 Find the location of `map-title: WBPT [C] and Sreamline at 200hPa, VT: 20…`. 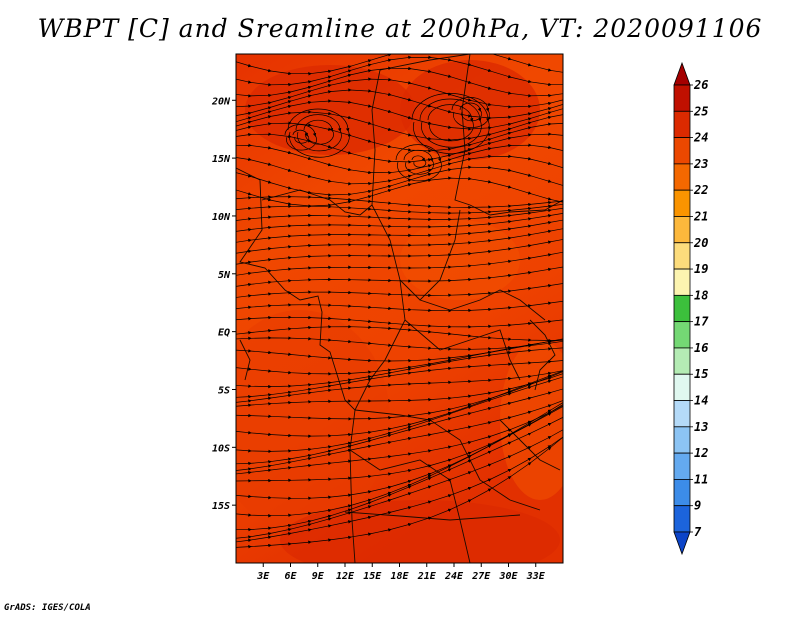

map-title: WBPT [C] and Sreamline at 200hPa, VT: 20… is located at coordinates (400, 28).